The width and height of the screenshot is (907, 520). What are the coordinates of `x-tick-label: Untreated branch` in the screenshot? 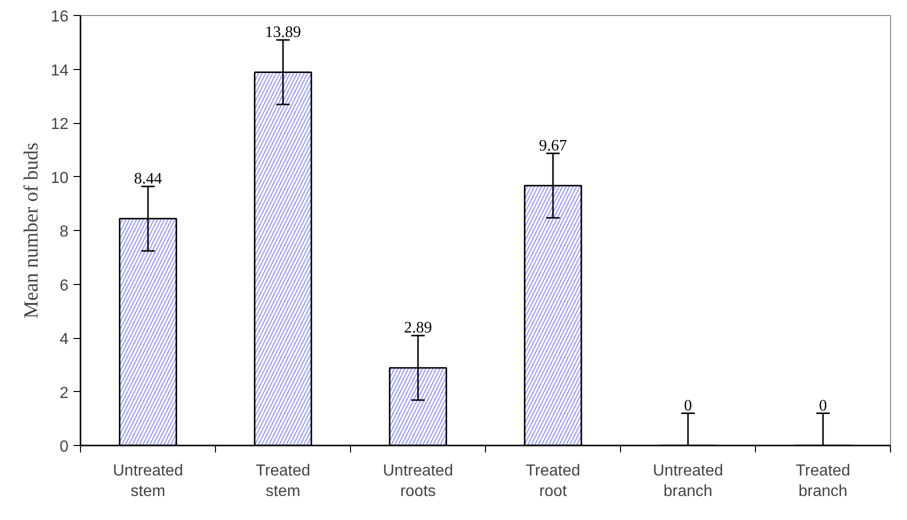 It's located at (688, 481).